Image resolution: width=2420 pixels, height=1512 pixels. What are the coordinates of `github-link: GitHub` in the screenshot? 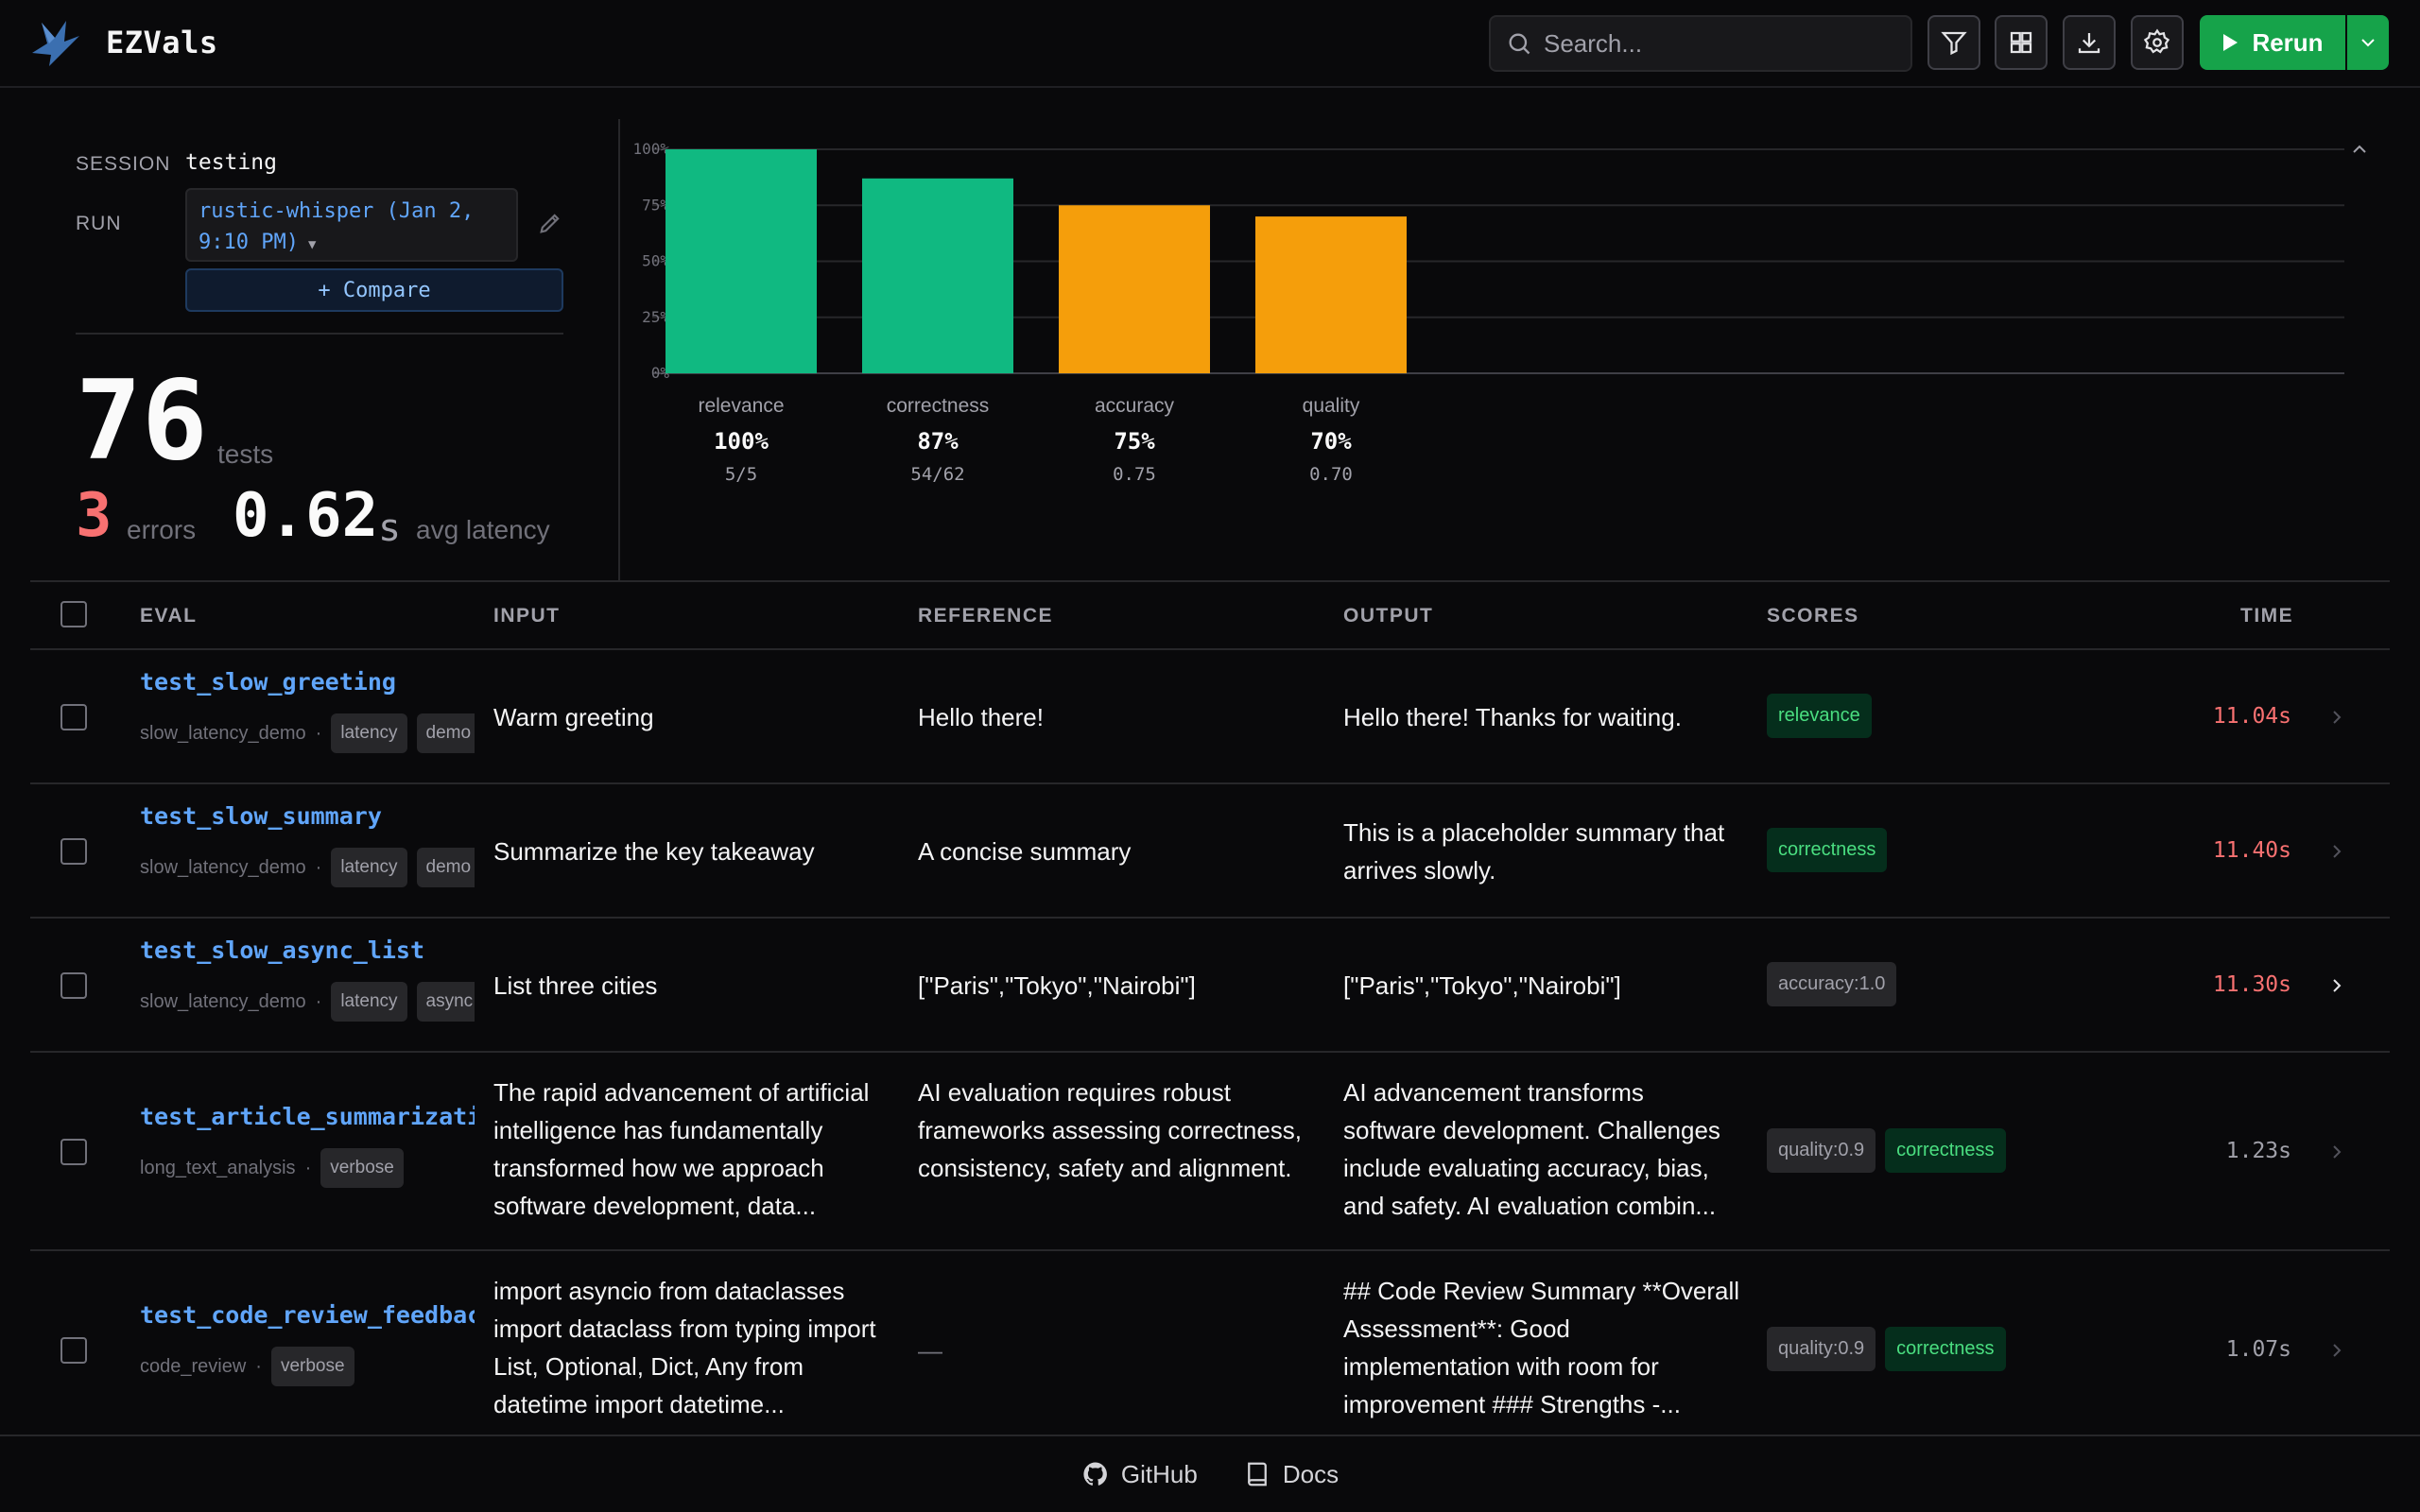 It's located at (1139, 1474).